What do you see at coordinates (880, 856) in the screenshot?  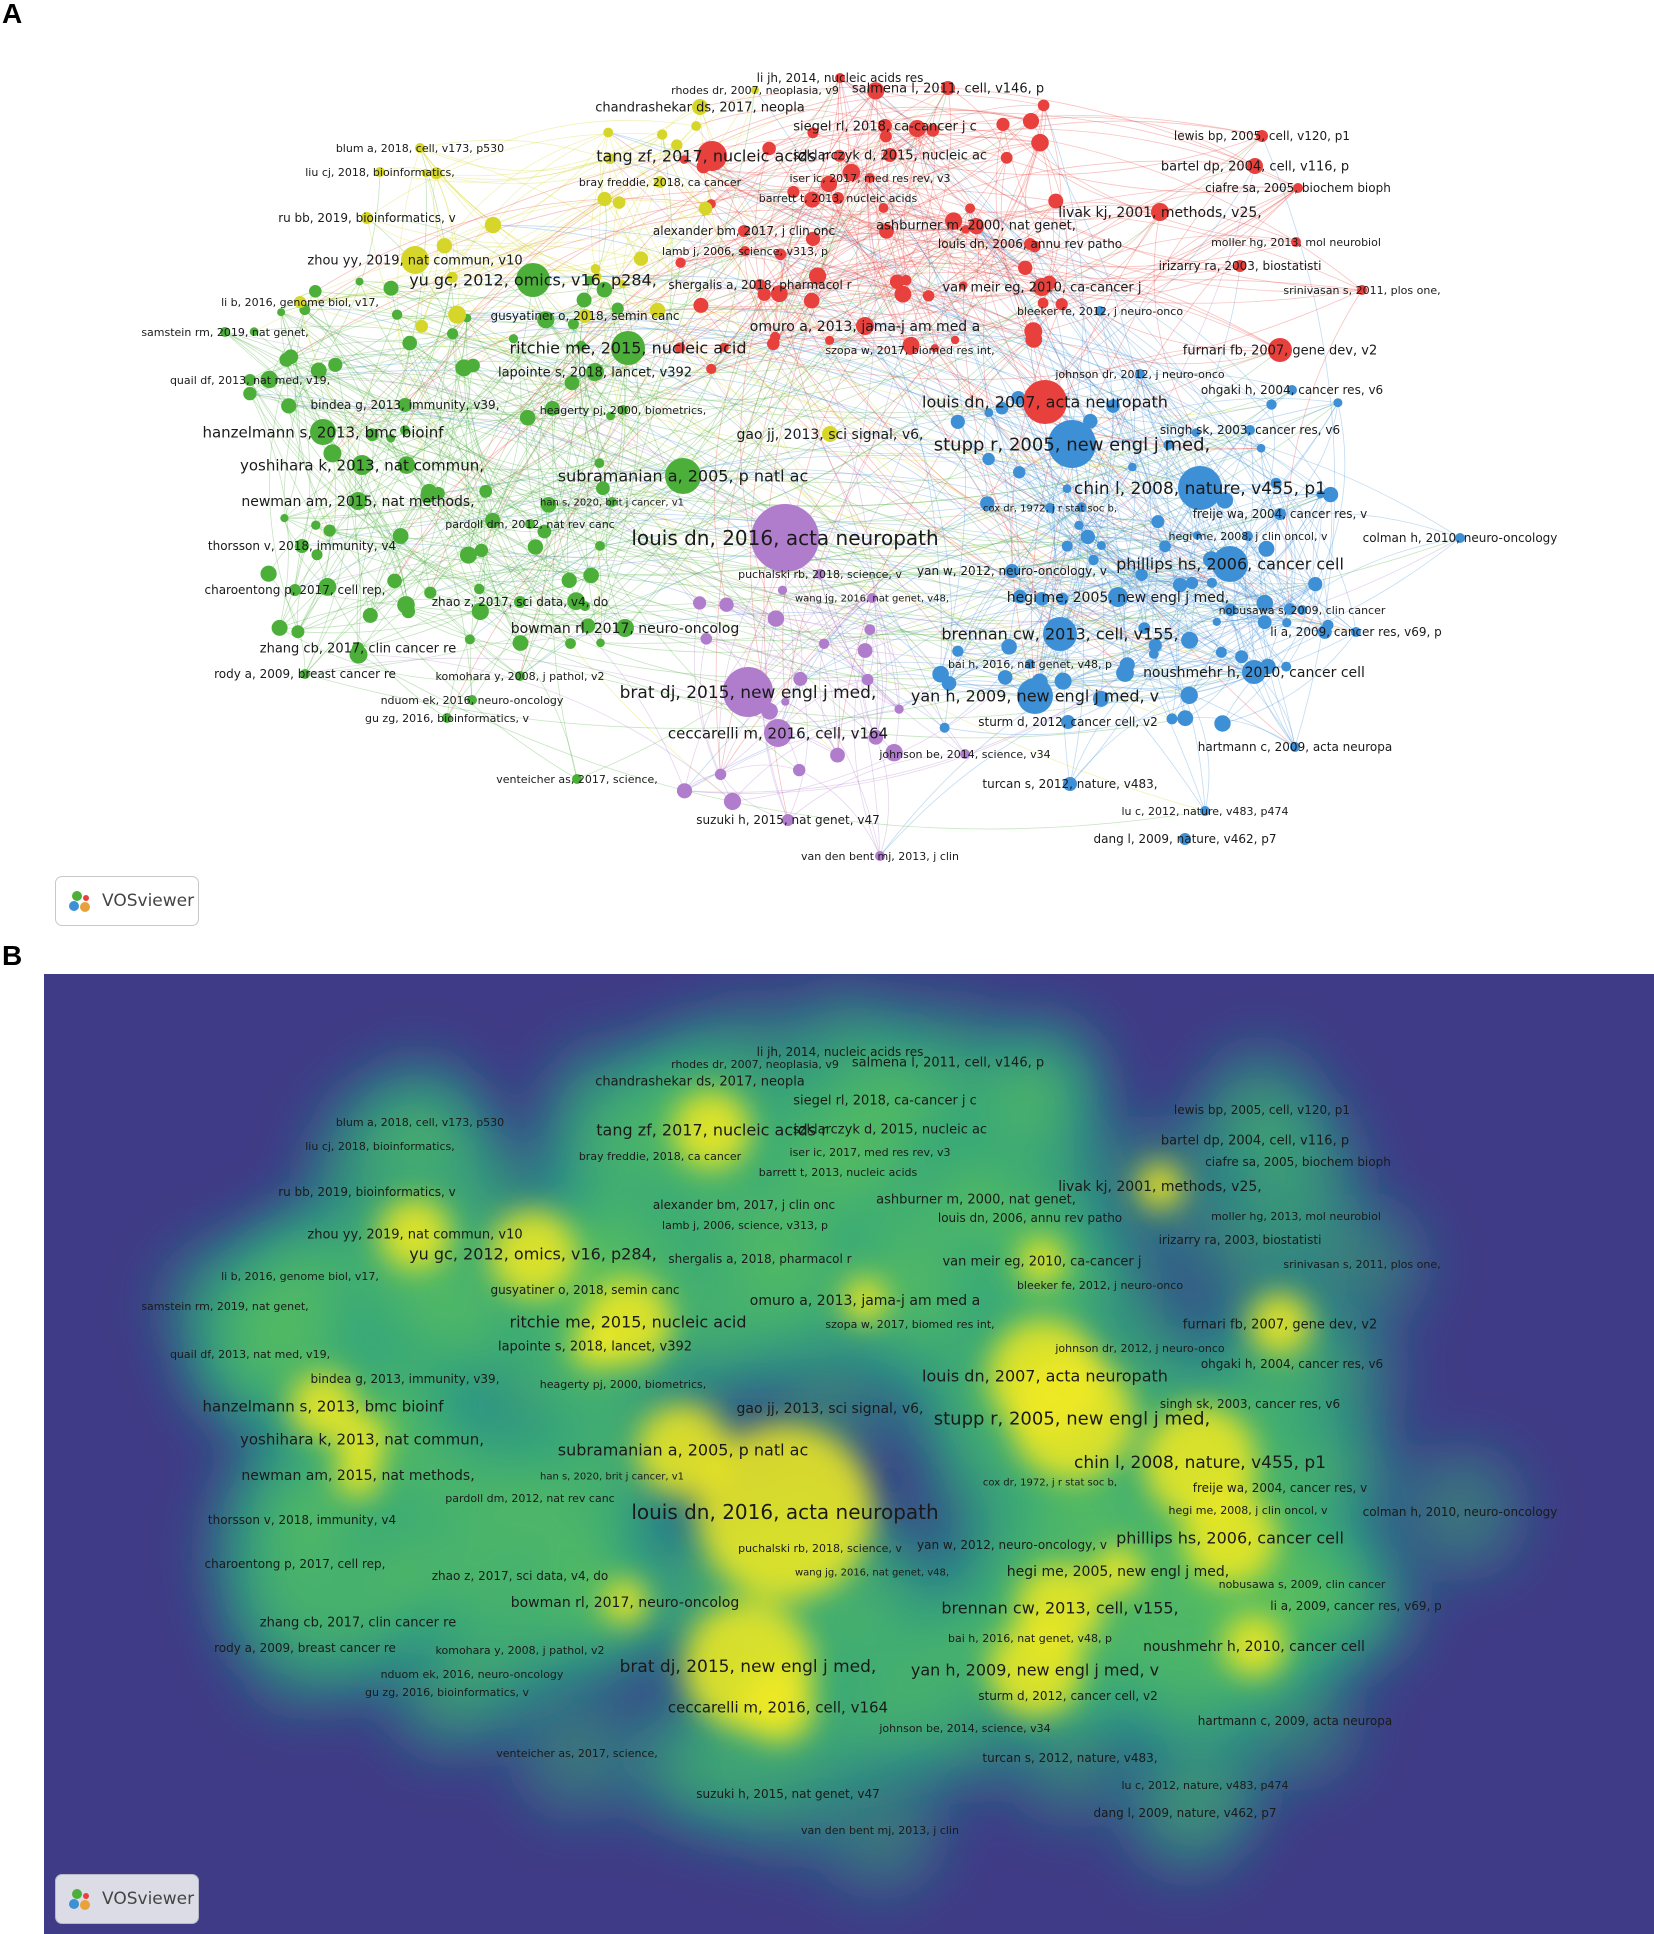 I see `node-label: van den bent mj, 2013, j clin` at bounding box center [880, 856].